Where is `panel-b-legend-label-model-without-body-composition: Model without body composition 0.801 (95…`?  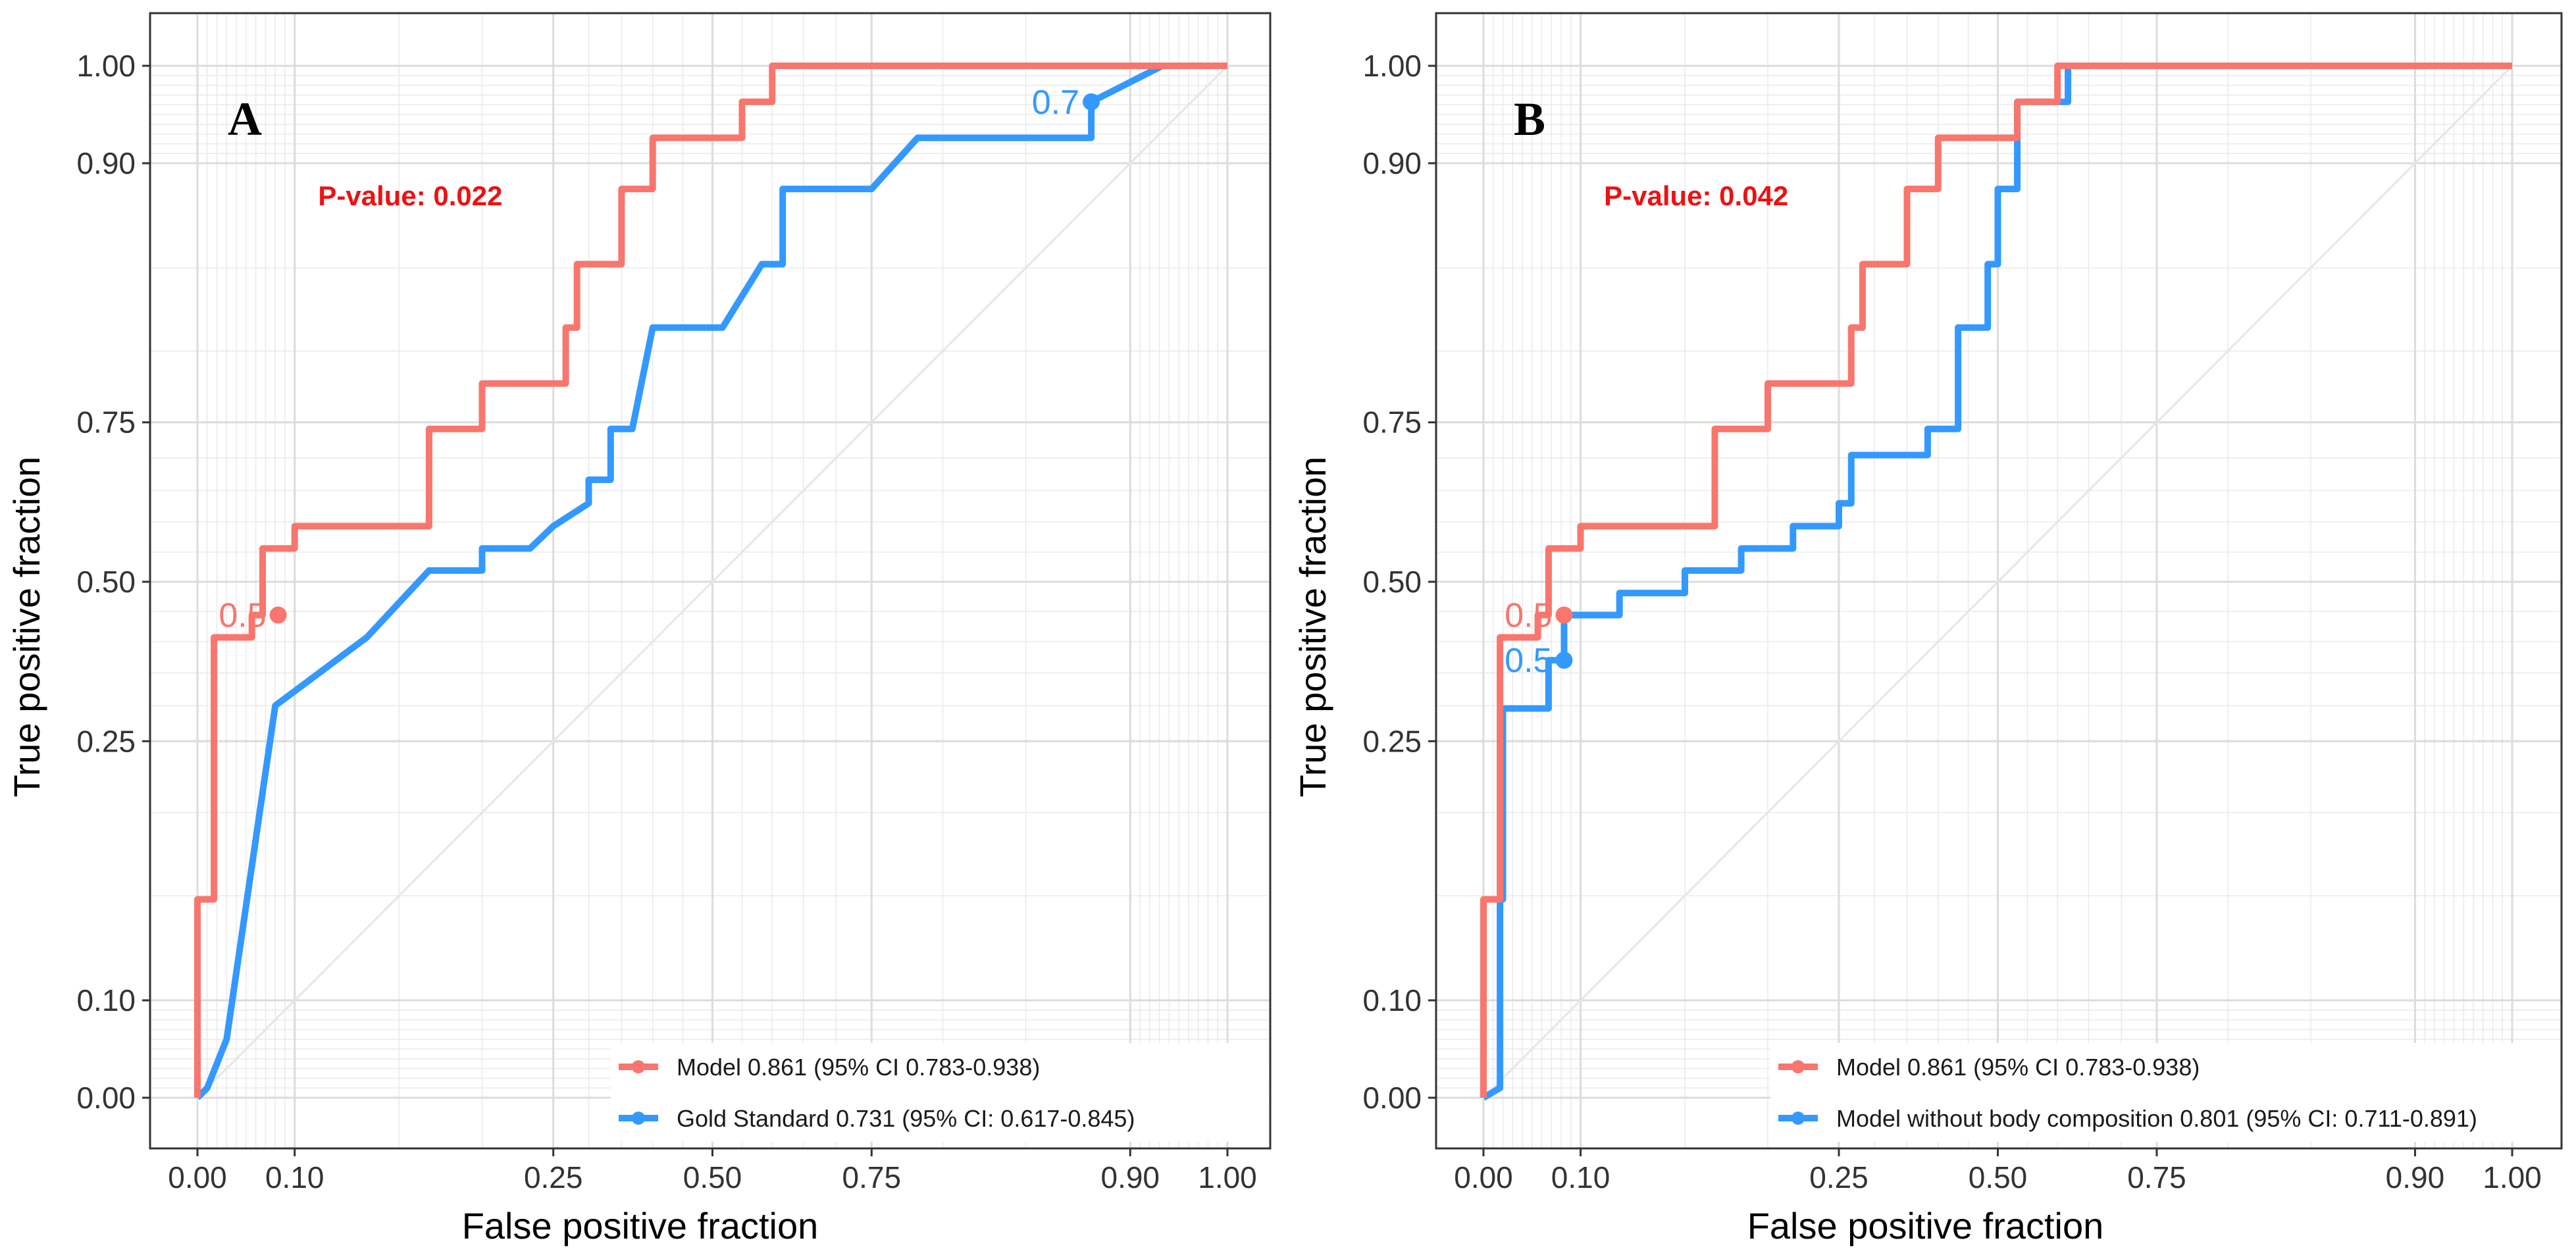
panel-b-legend-label-model-without-body-composition: Model without body composition 0.801 (95… is located at coordinates (2156, 1118).